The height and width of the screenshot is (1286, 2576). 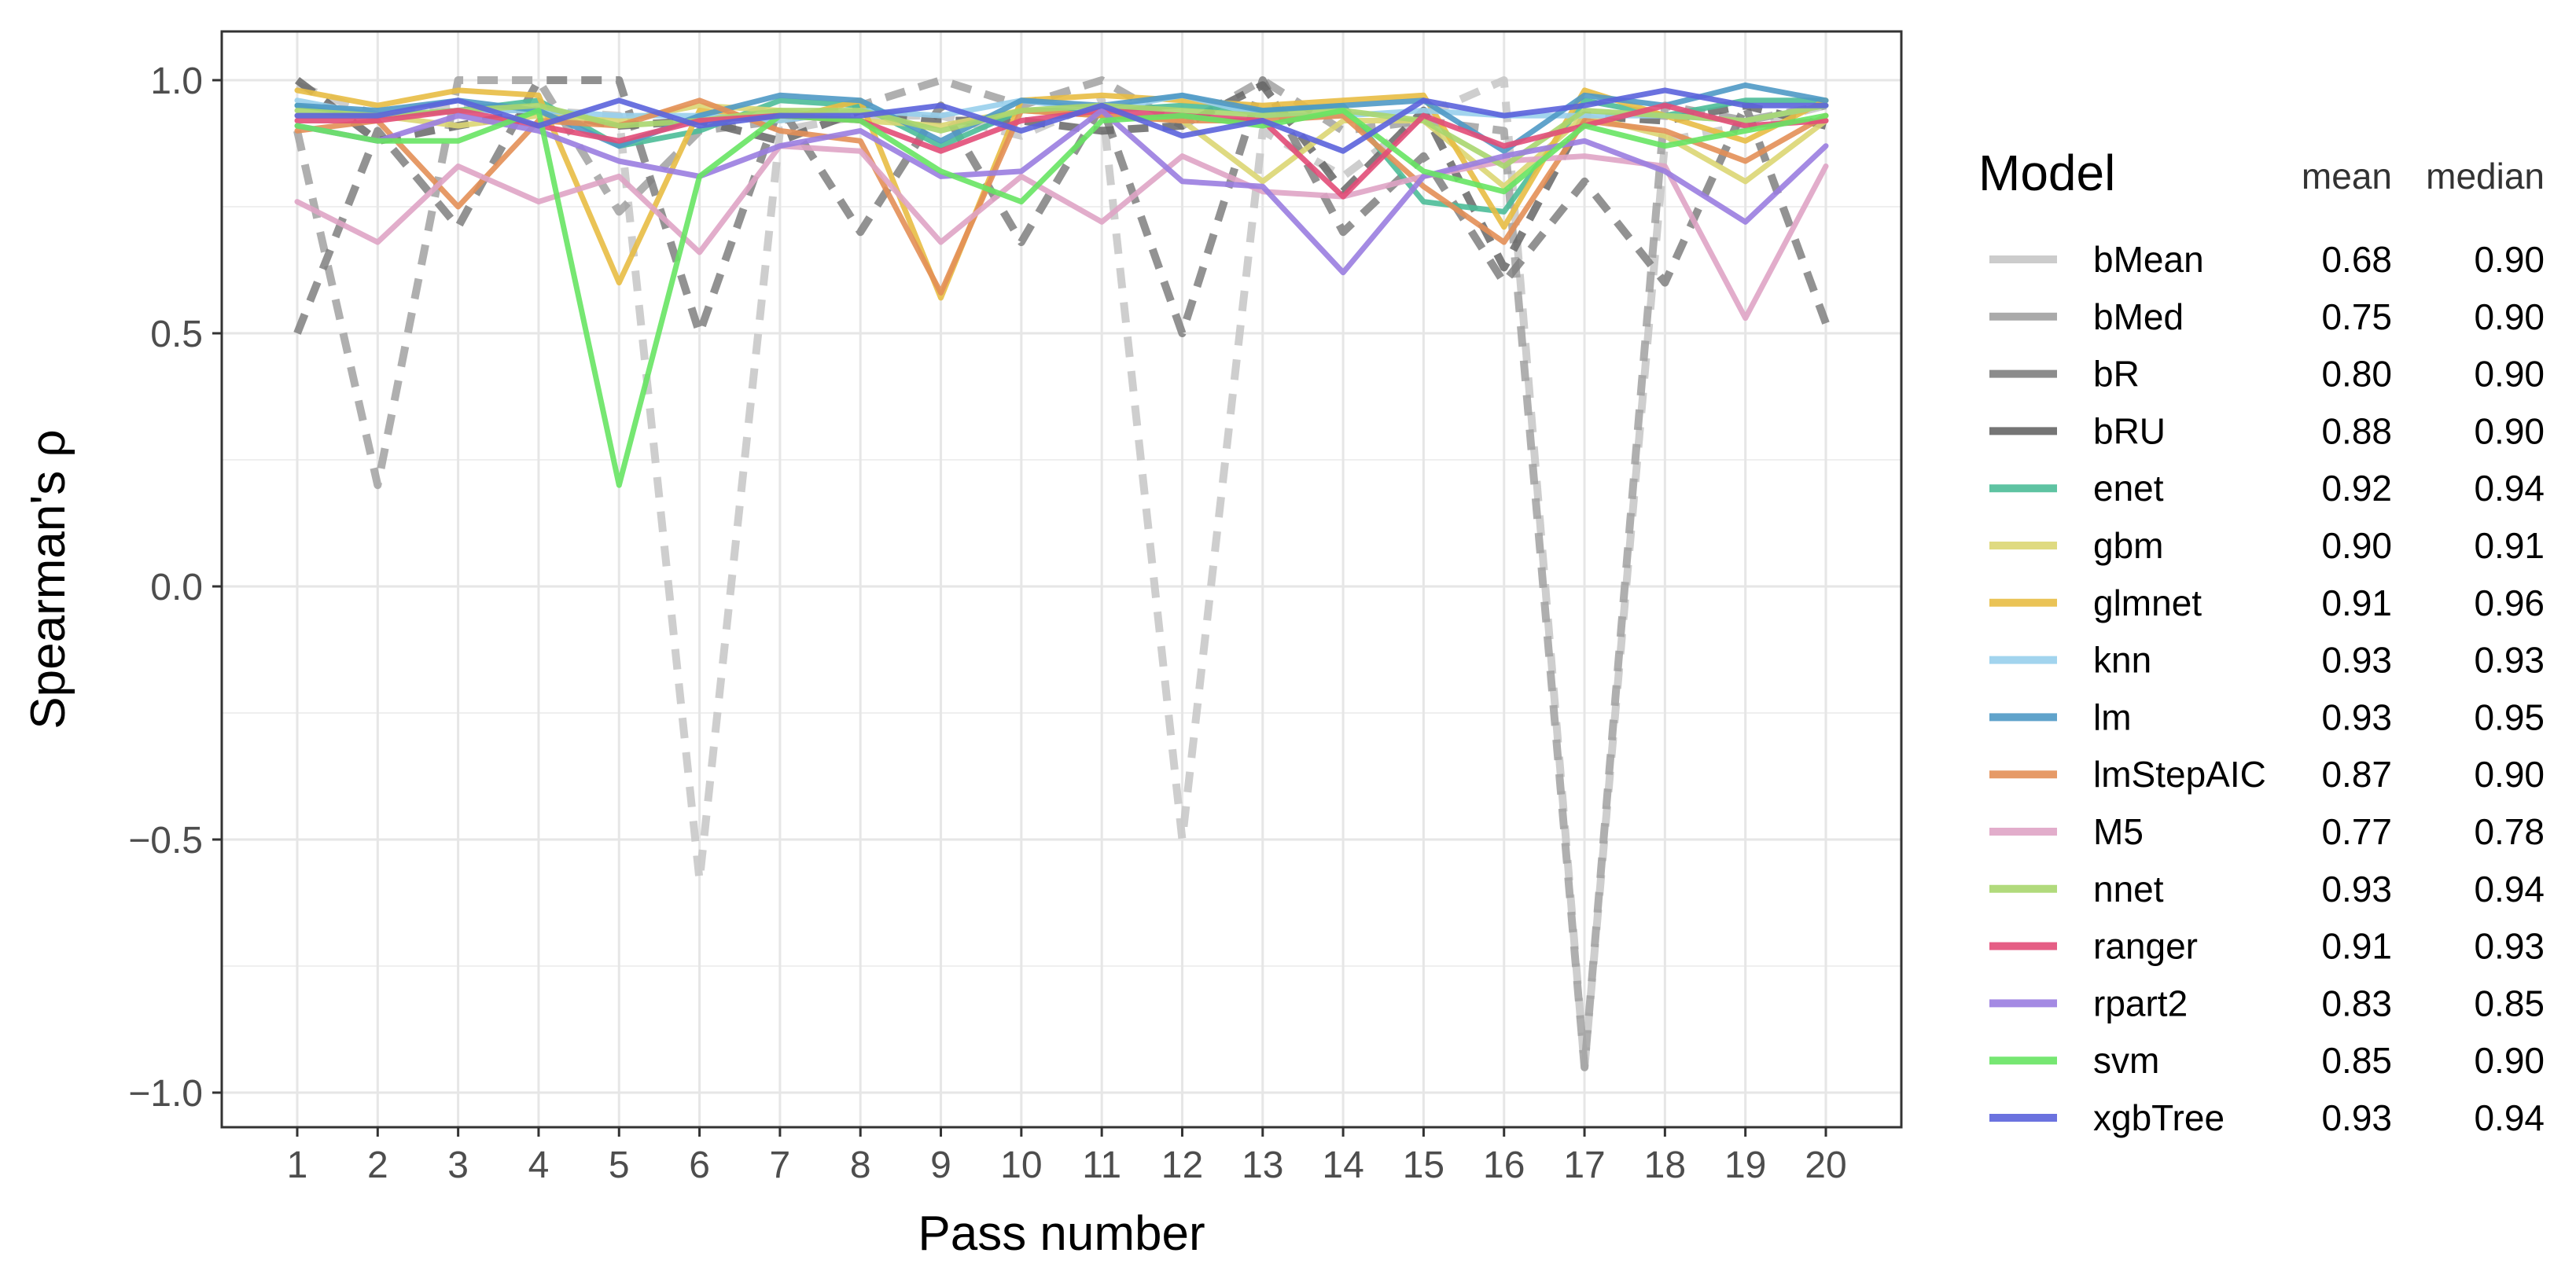 I want to click on x-tick-label: 9, so click(x=941, y=1165).